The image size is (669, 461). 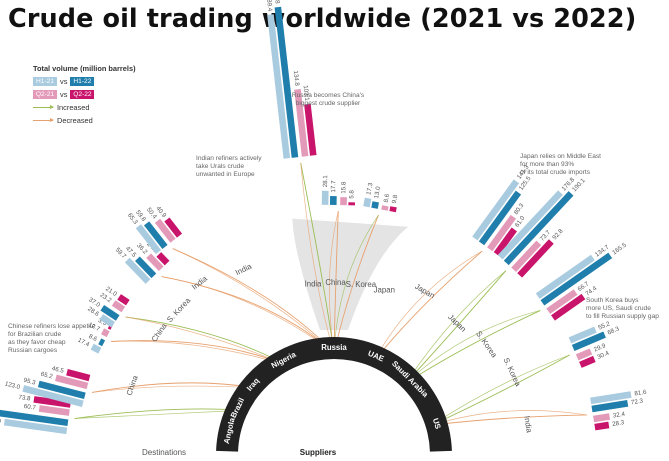 I want to click on bar-value-label: 3.3, so click(x=102, y=322).